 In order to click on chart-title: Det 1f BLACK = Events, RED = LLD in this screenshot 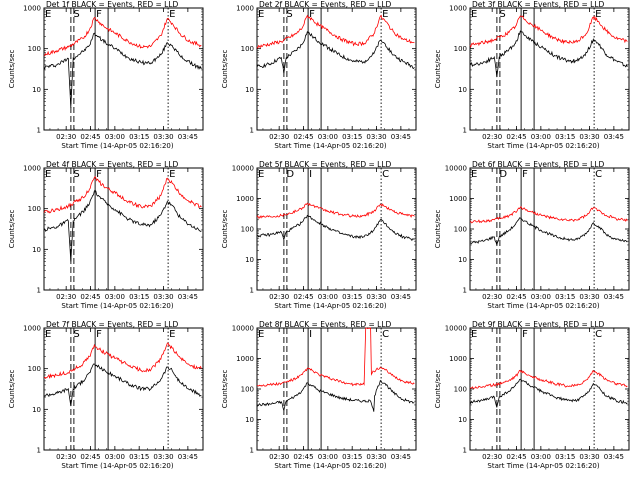, I will do `click(112, 4)`.